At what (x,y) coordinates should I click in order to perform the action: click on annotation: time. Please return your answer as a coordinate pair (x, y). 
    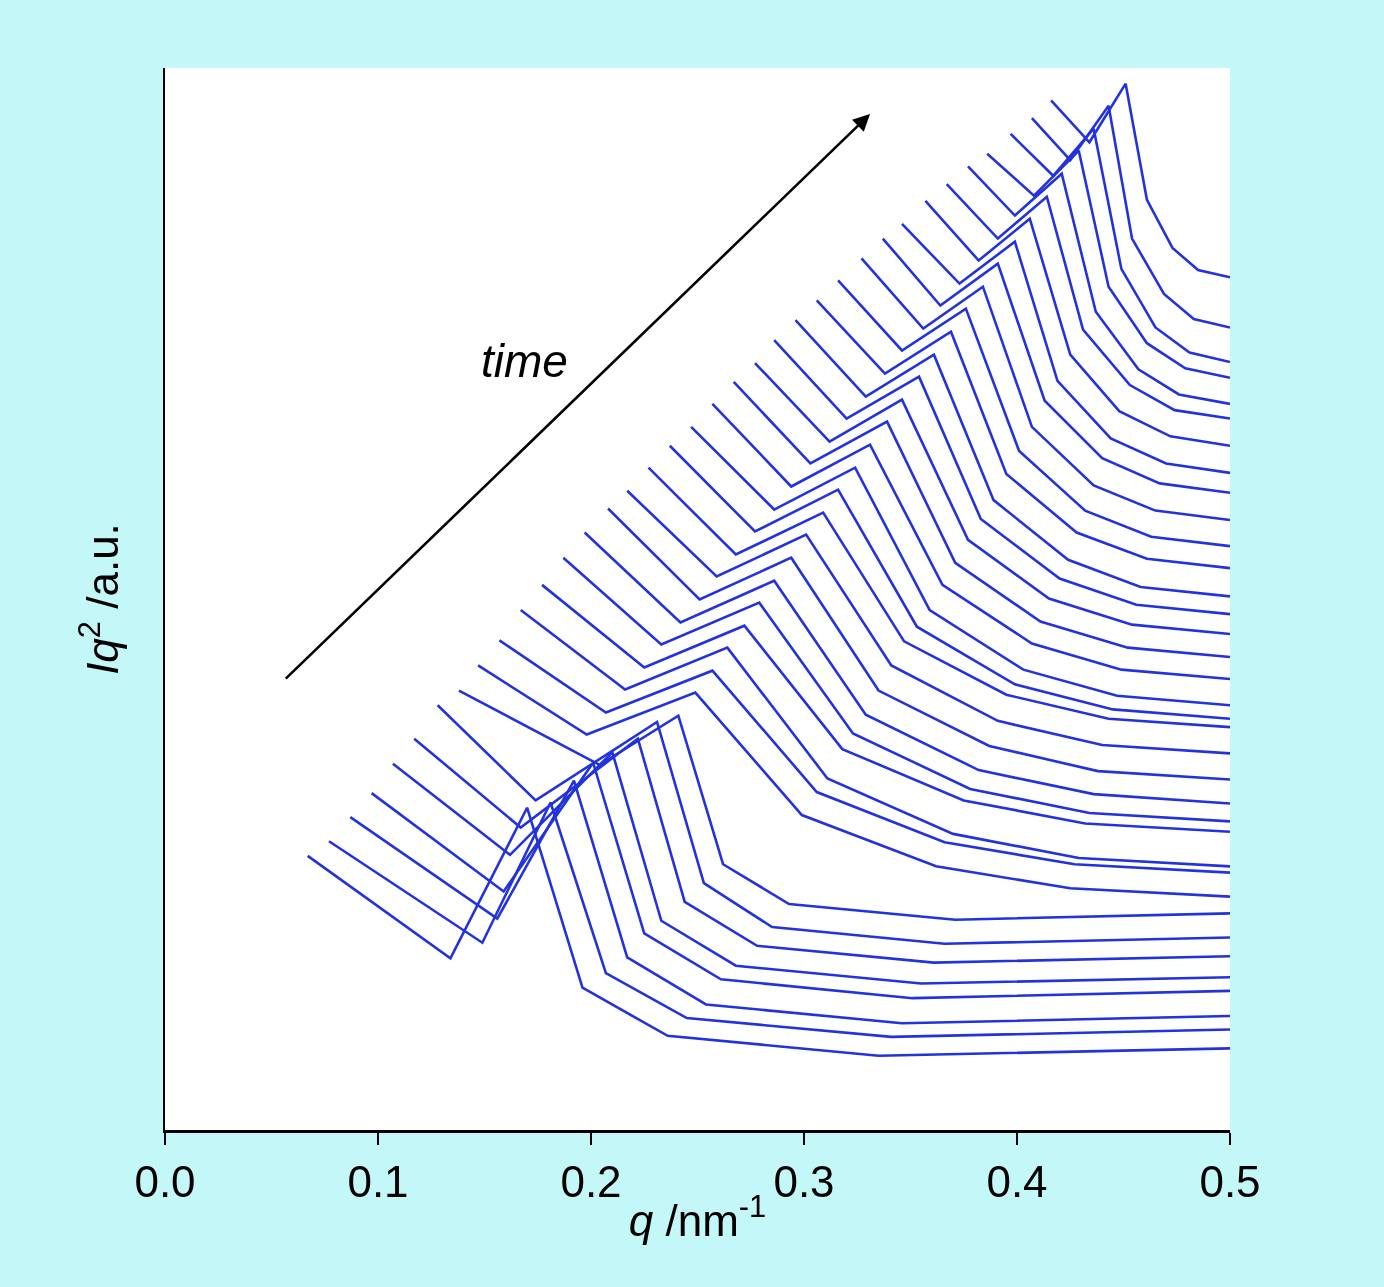
    Looking at the image, I should click on (524, 361).